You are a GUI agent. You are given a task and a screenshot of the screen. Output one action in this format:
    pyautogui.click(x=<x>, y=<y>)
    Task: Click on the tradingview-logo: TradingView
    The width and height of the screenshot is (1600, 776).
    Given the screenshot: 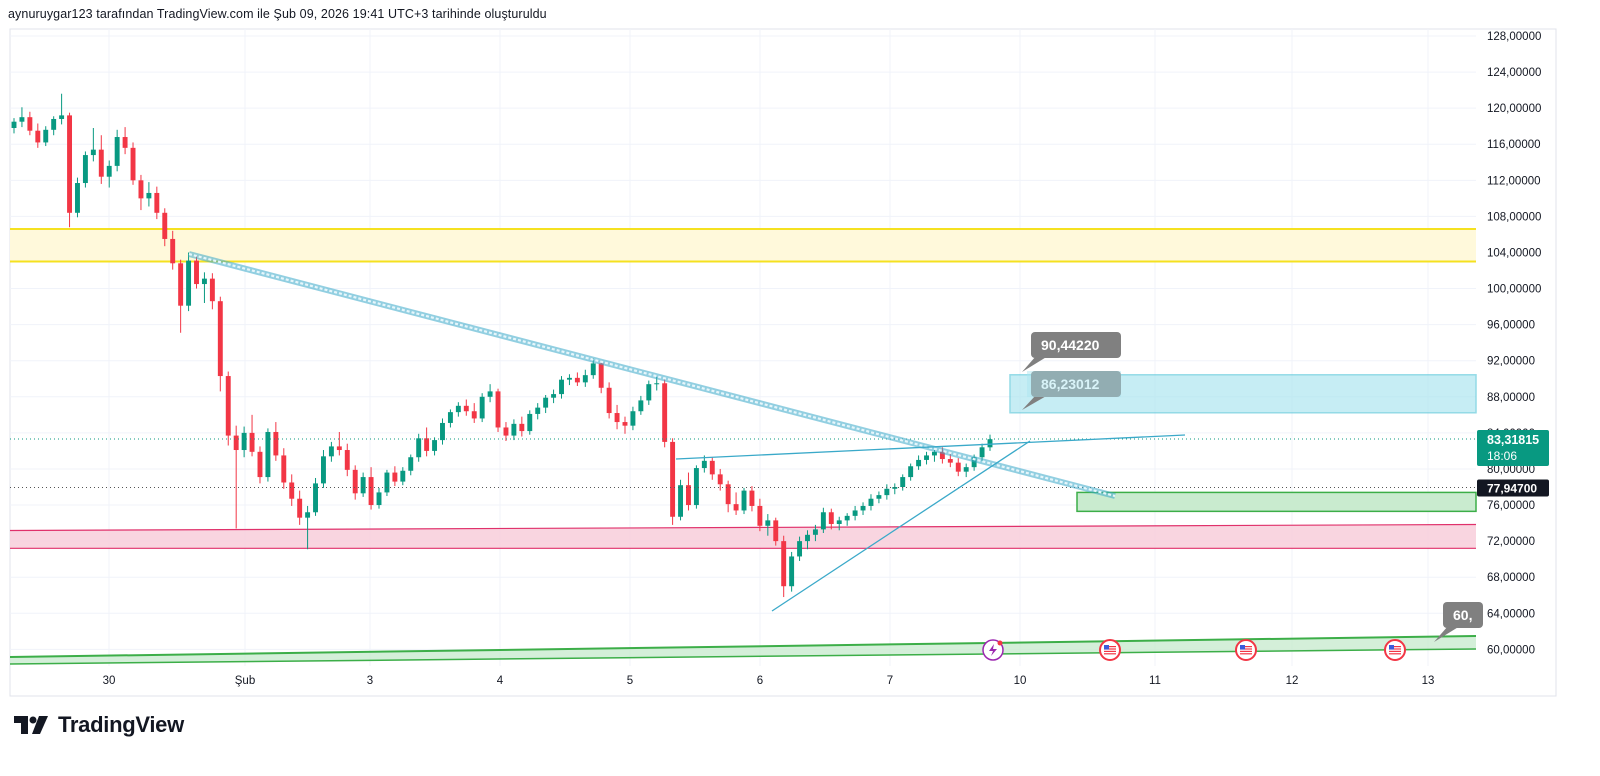 What is the action you would take?
    pyautogui.click(x=99, y=725)
    